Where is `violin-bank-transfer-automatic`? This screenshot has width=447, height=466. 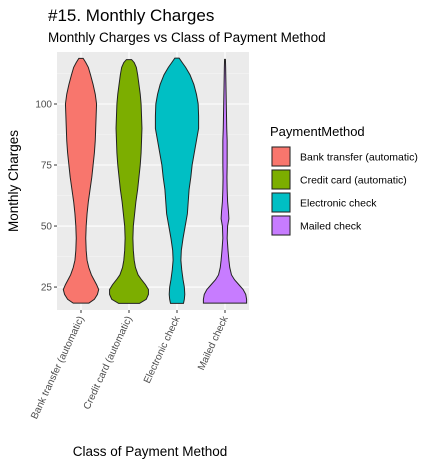 violin-bank-transfer-automatic is located at coordinates (81, 180).